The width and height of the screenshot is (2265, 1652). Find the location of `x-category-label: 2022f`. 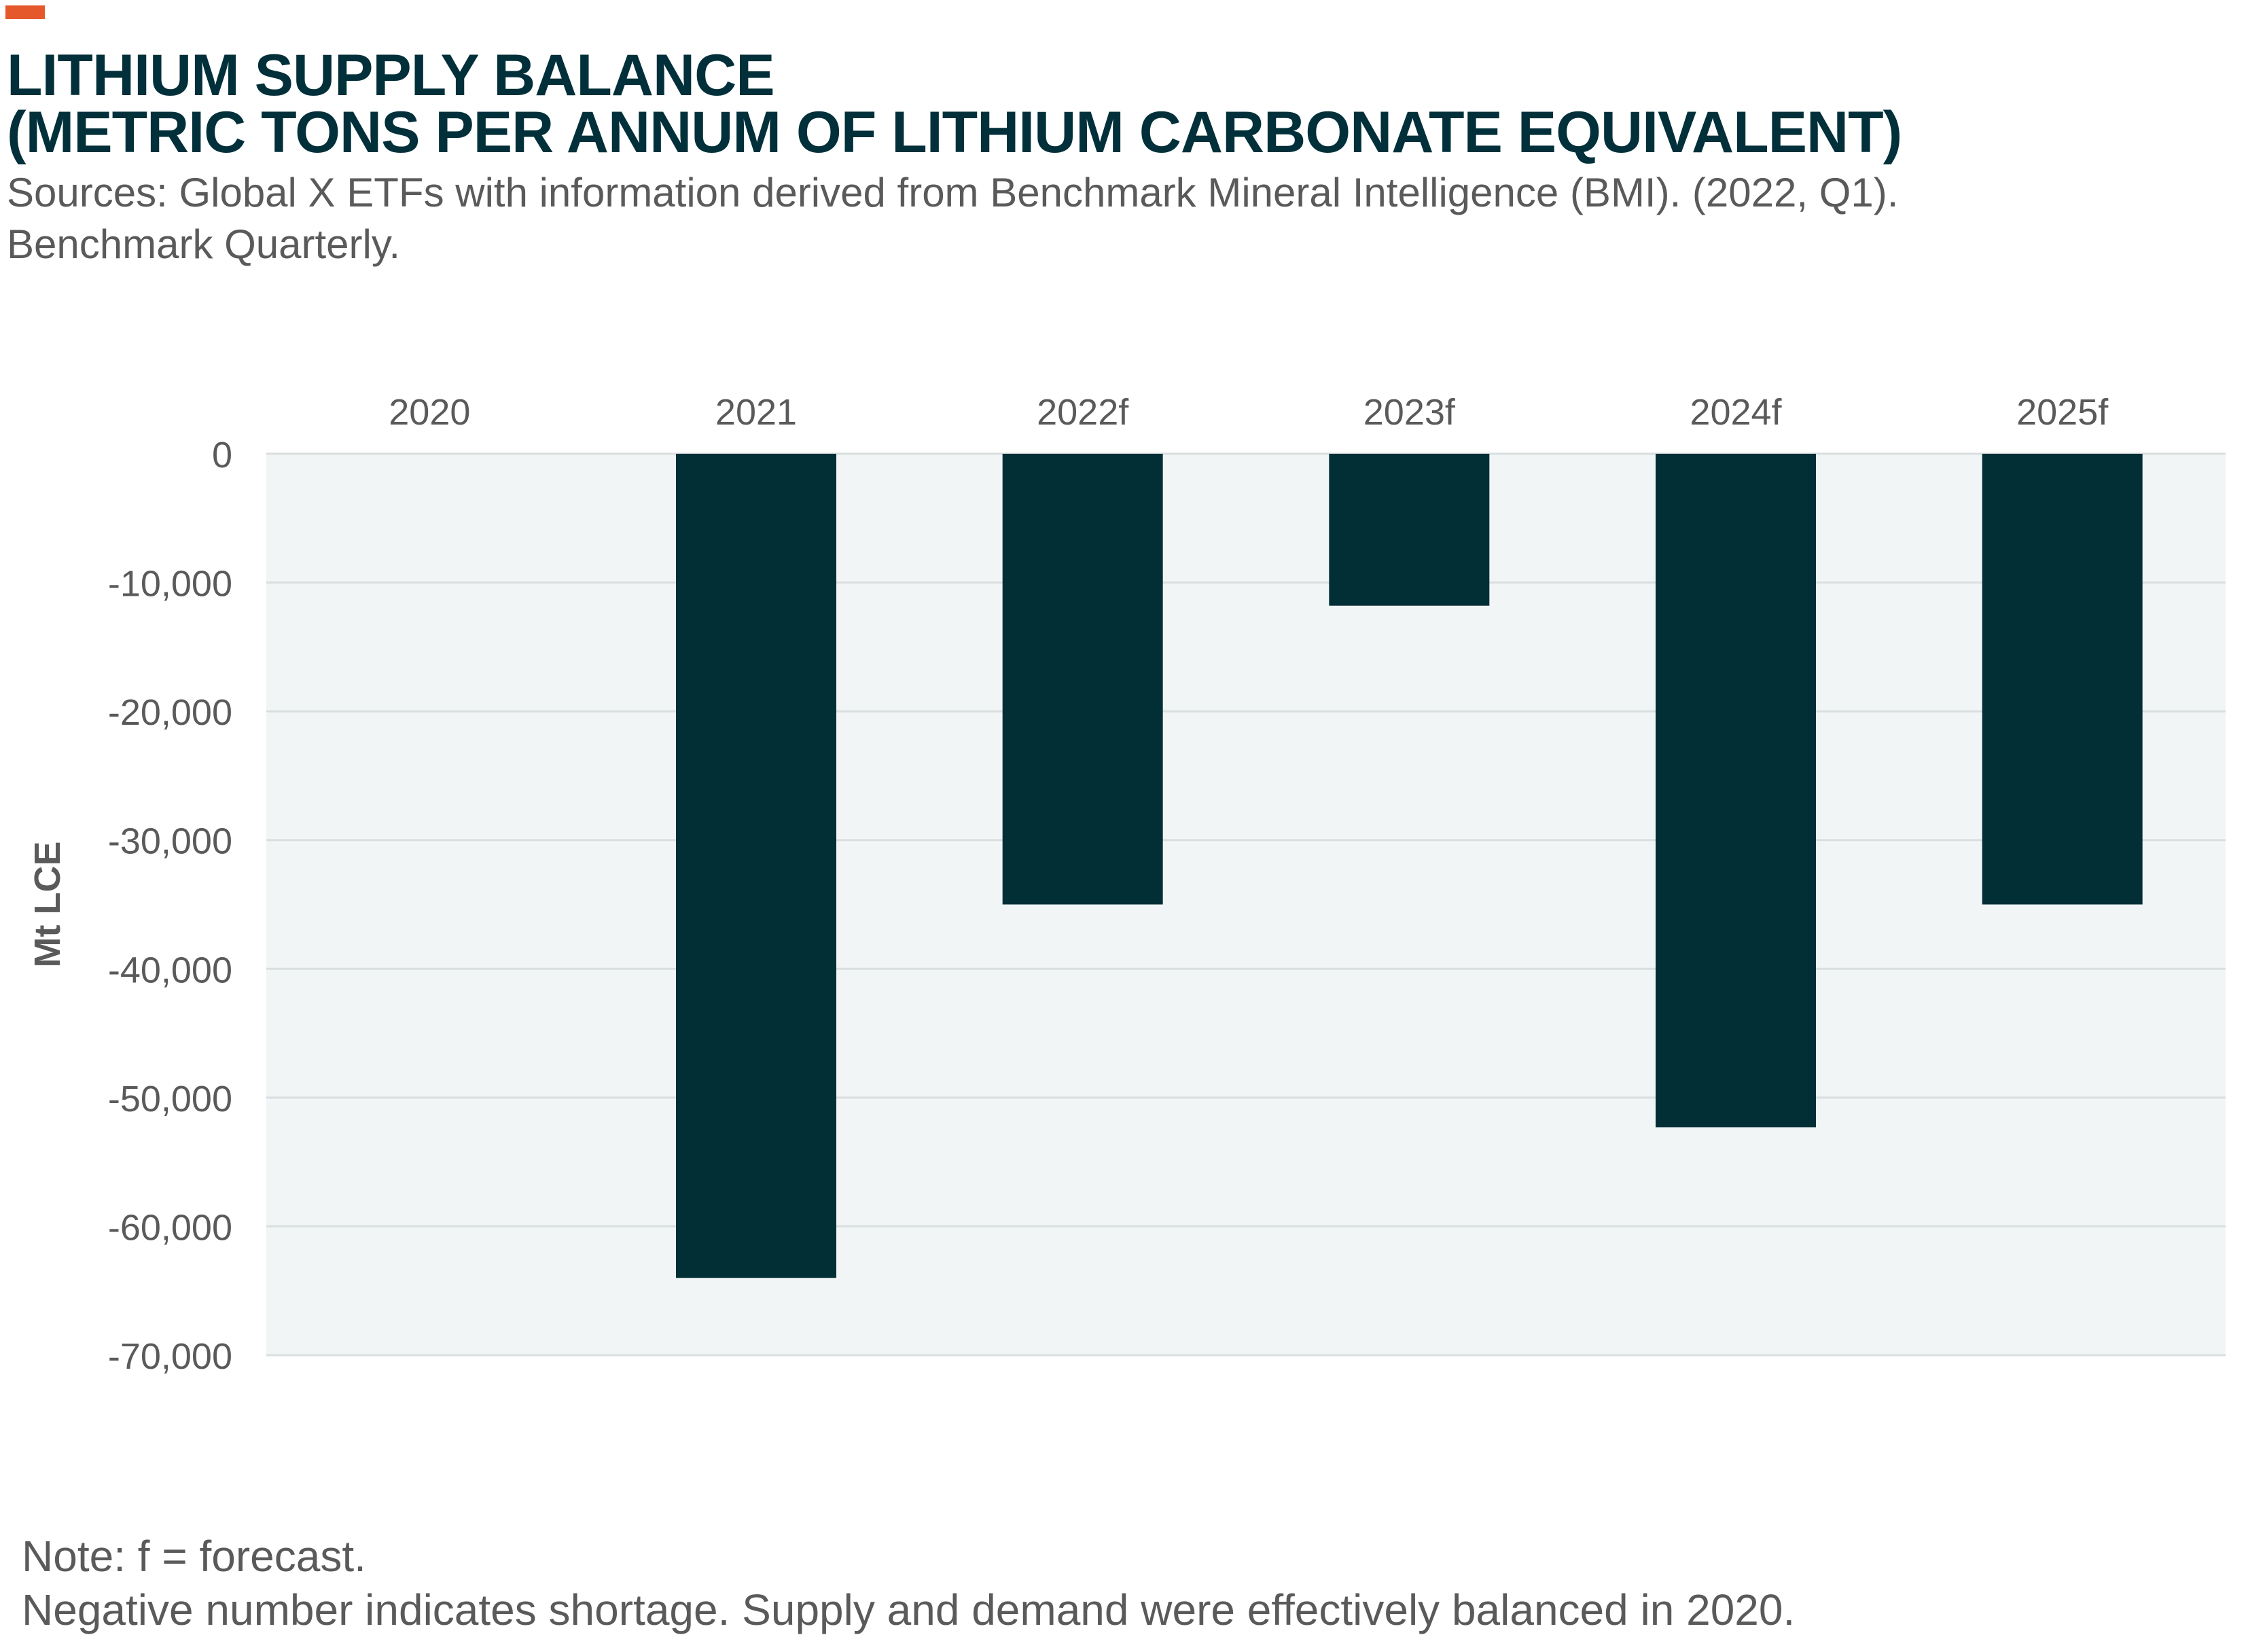

x-category-label: 2022f is located at coordinates (1083, 412).